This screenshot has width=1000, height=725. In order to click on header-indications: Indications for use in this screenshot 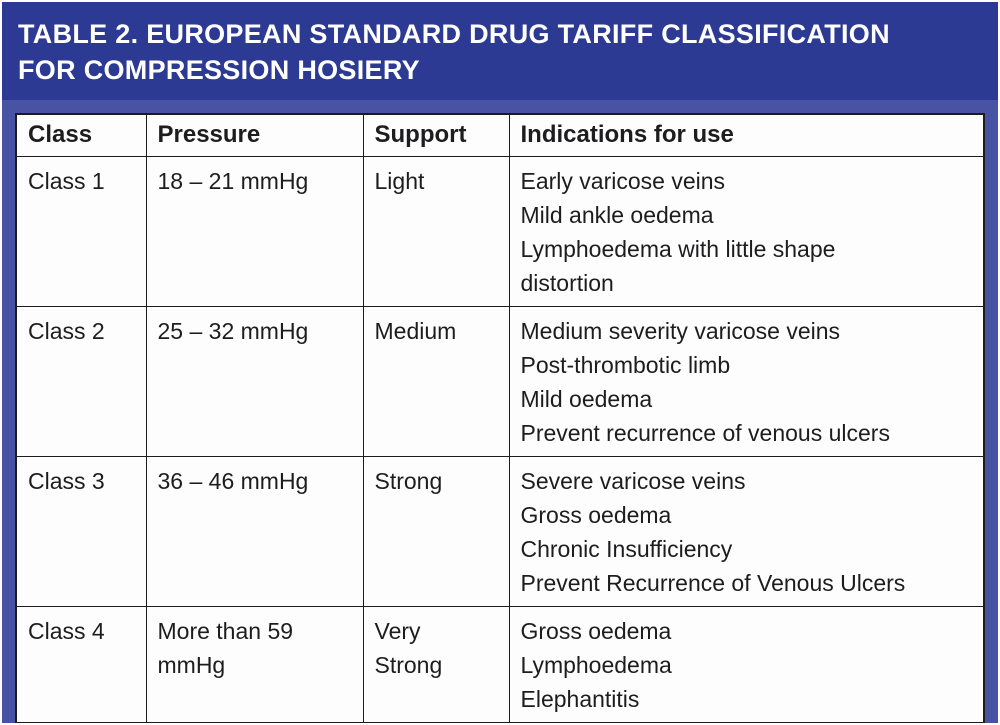, I will do `click(746, 135)`.